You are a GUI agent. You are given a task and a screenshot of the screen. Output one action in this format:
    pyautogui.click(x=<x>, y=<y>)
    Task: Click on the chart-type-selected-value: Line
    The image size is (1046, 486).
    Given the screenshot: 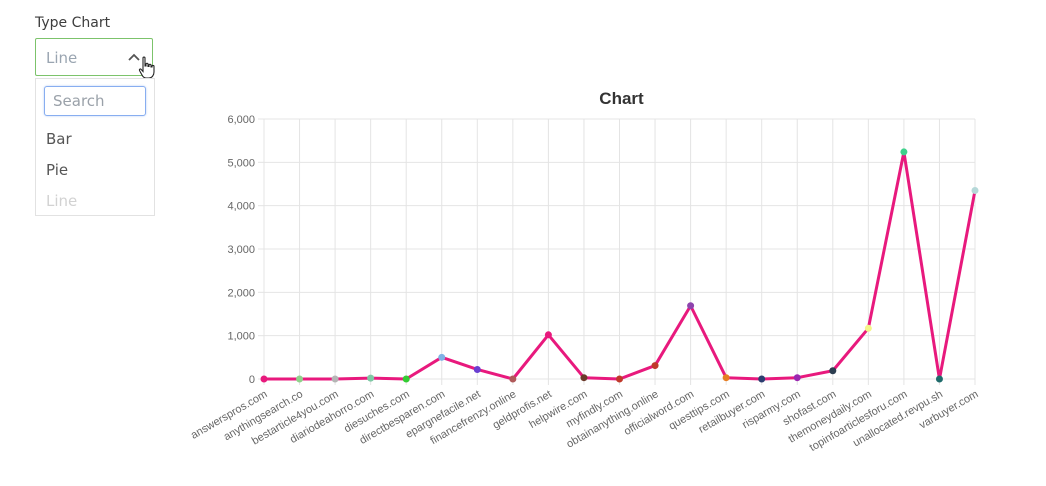 What is the action you would take?
    pyautogui.click(x=62, y=58)
    